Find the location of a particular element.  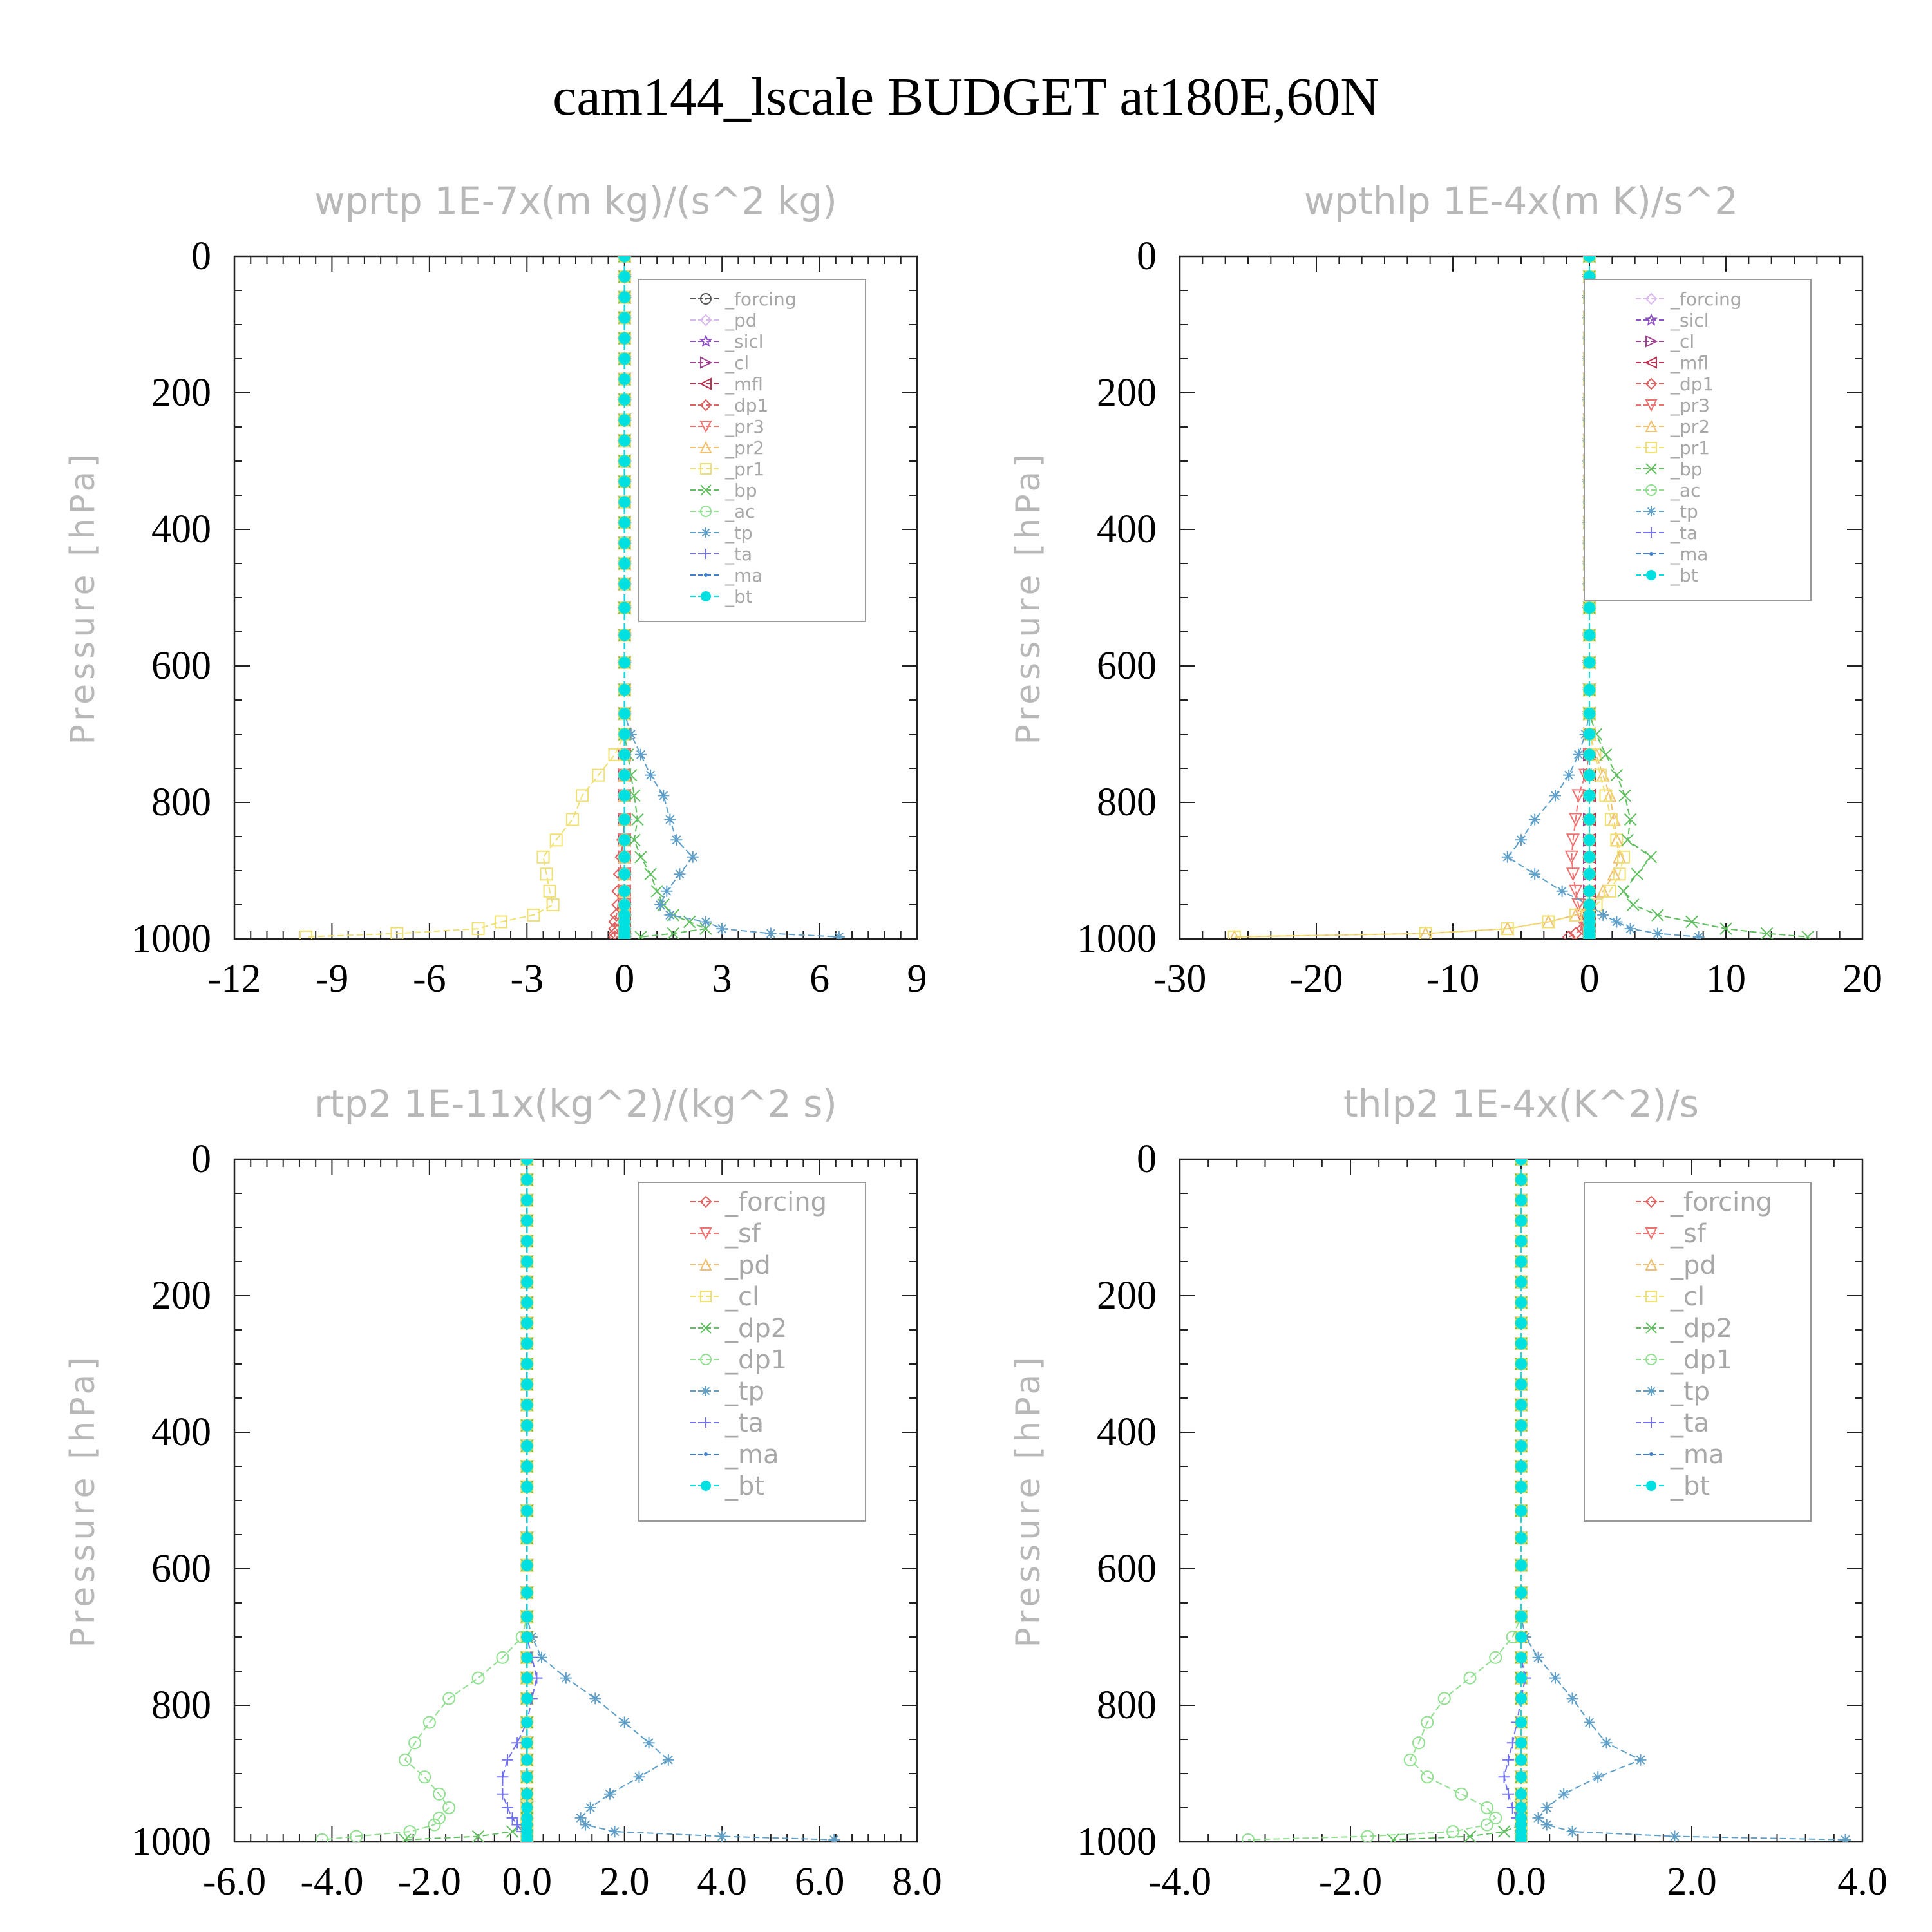

series-line-pr1 is located at coordinates (1430, 597).